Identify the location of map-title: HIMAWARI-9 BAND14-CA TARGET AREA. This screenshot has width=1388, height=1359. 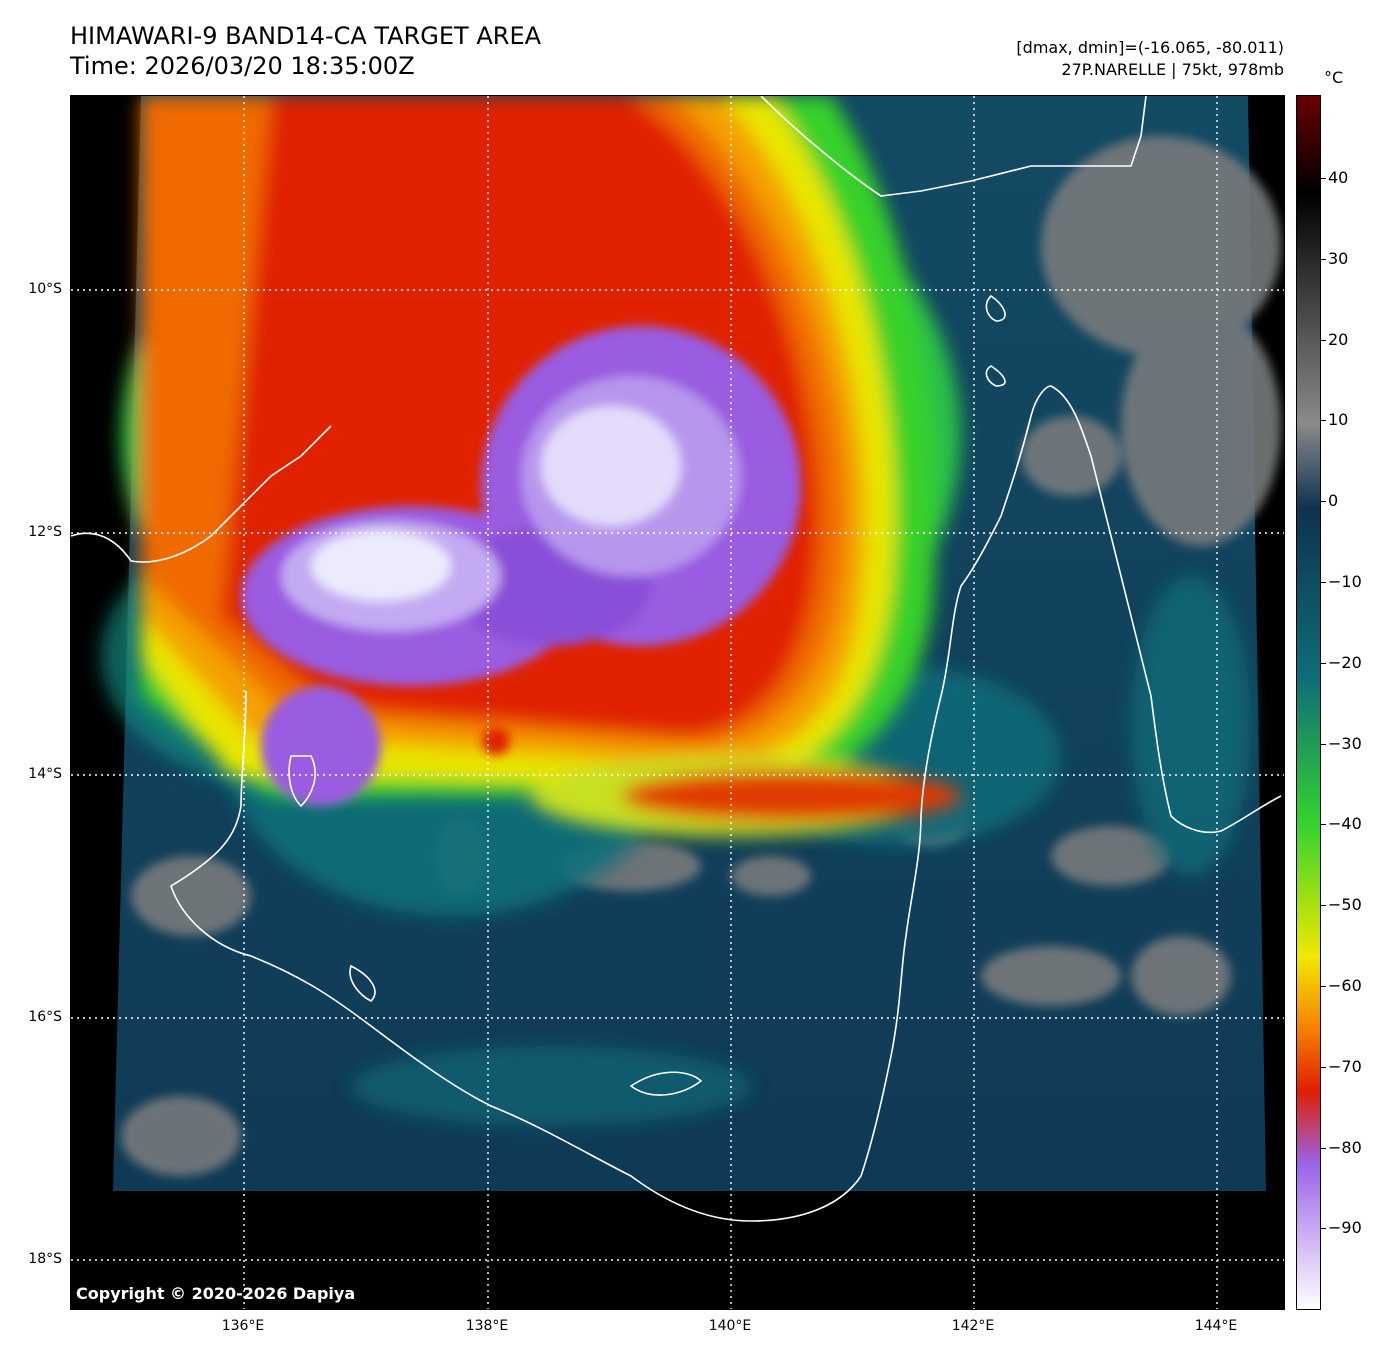
(306, 36).